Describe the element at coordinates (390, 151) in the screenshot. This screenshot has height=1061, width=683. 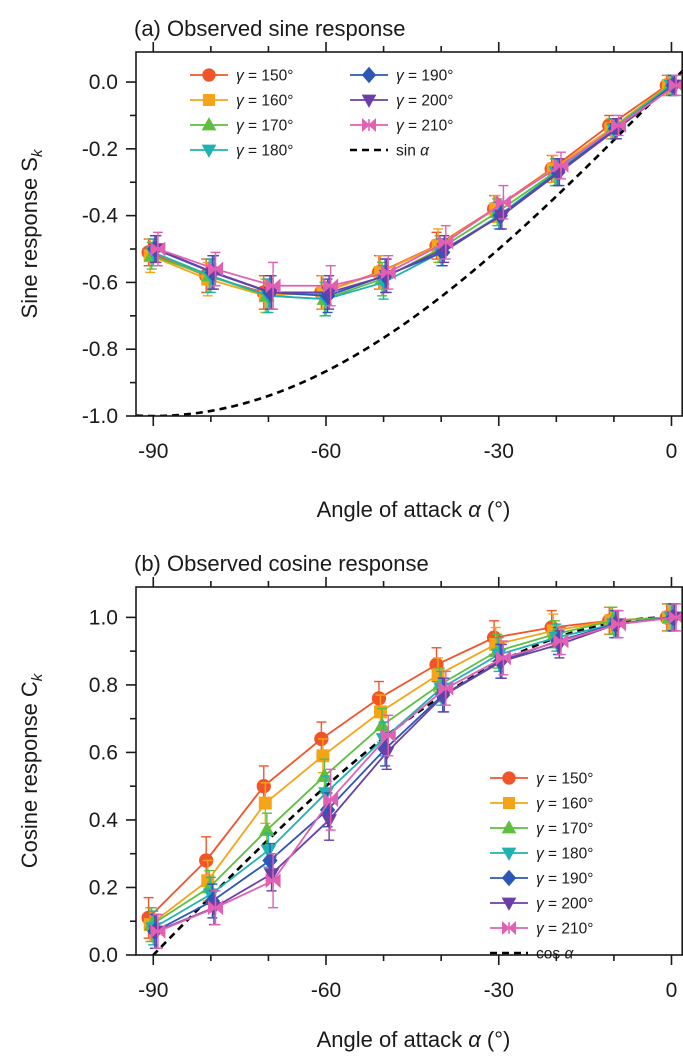
I see `legend-entry: sin α` at that location.